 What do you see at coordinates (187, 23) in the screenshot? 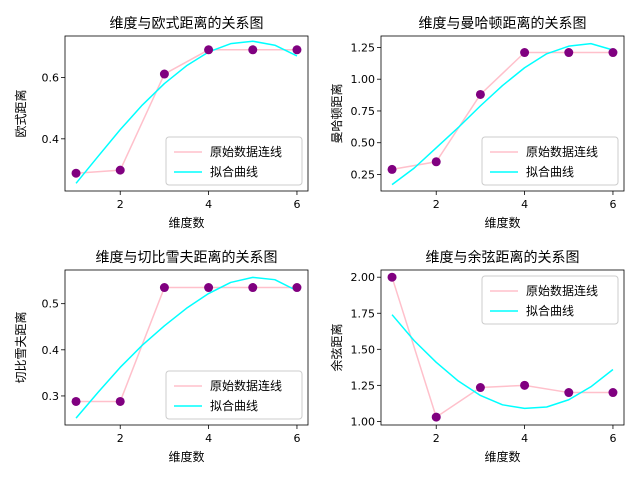
I see `chart-title: 维度与欧式距离的关系图` at bounding box center [187, 23].